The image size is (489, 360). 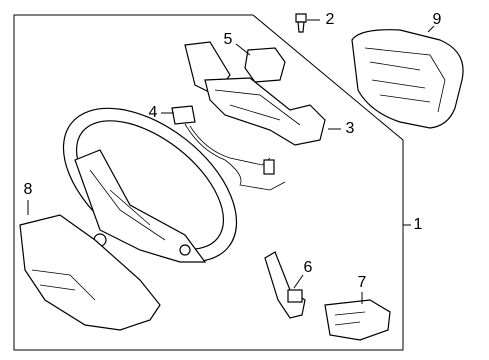 I want to click on lower-cover, so click(x=90, y=272).